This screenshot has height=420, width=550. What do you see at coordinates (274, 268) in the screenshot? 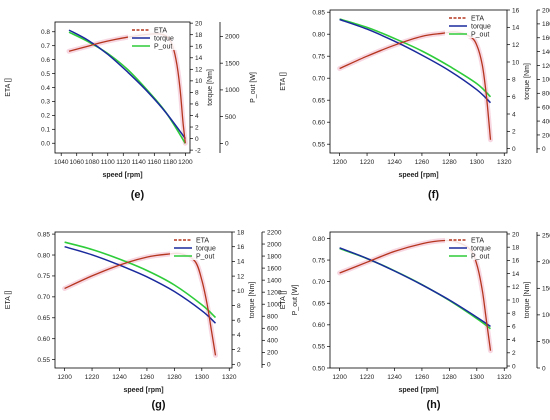
I see `y-right-tick-label: 1600` at bounding box center [274, 268].